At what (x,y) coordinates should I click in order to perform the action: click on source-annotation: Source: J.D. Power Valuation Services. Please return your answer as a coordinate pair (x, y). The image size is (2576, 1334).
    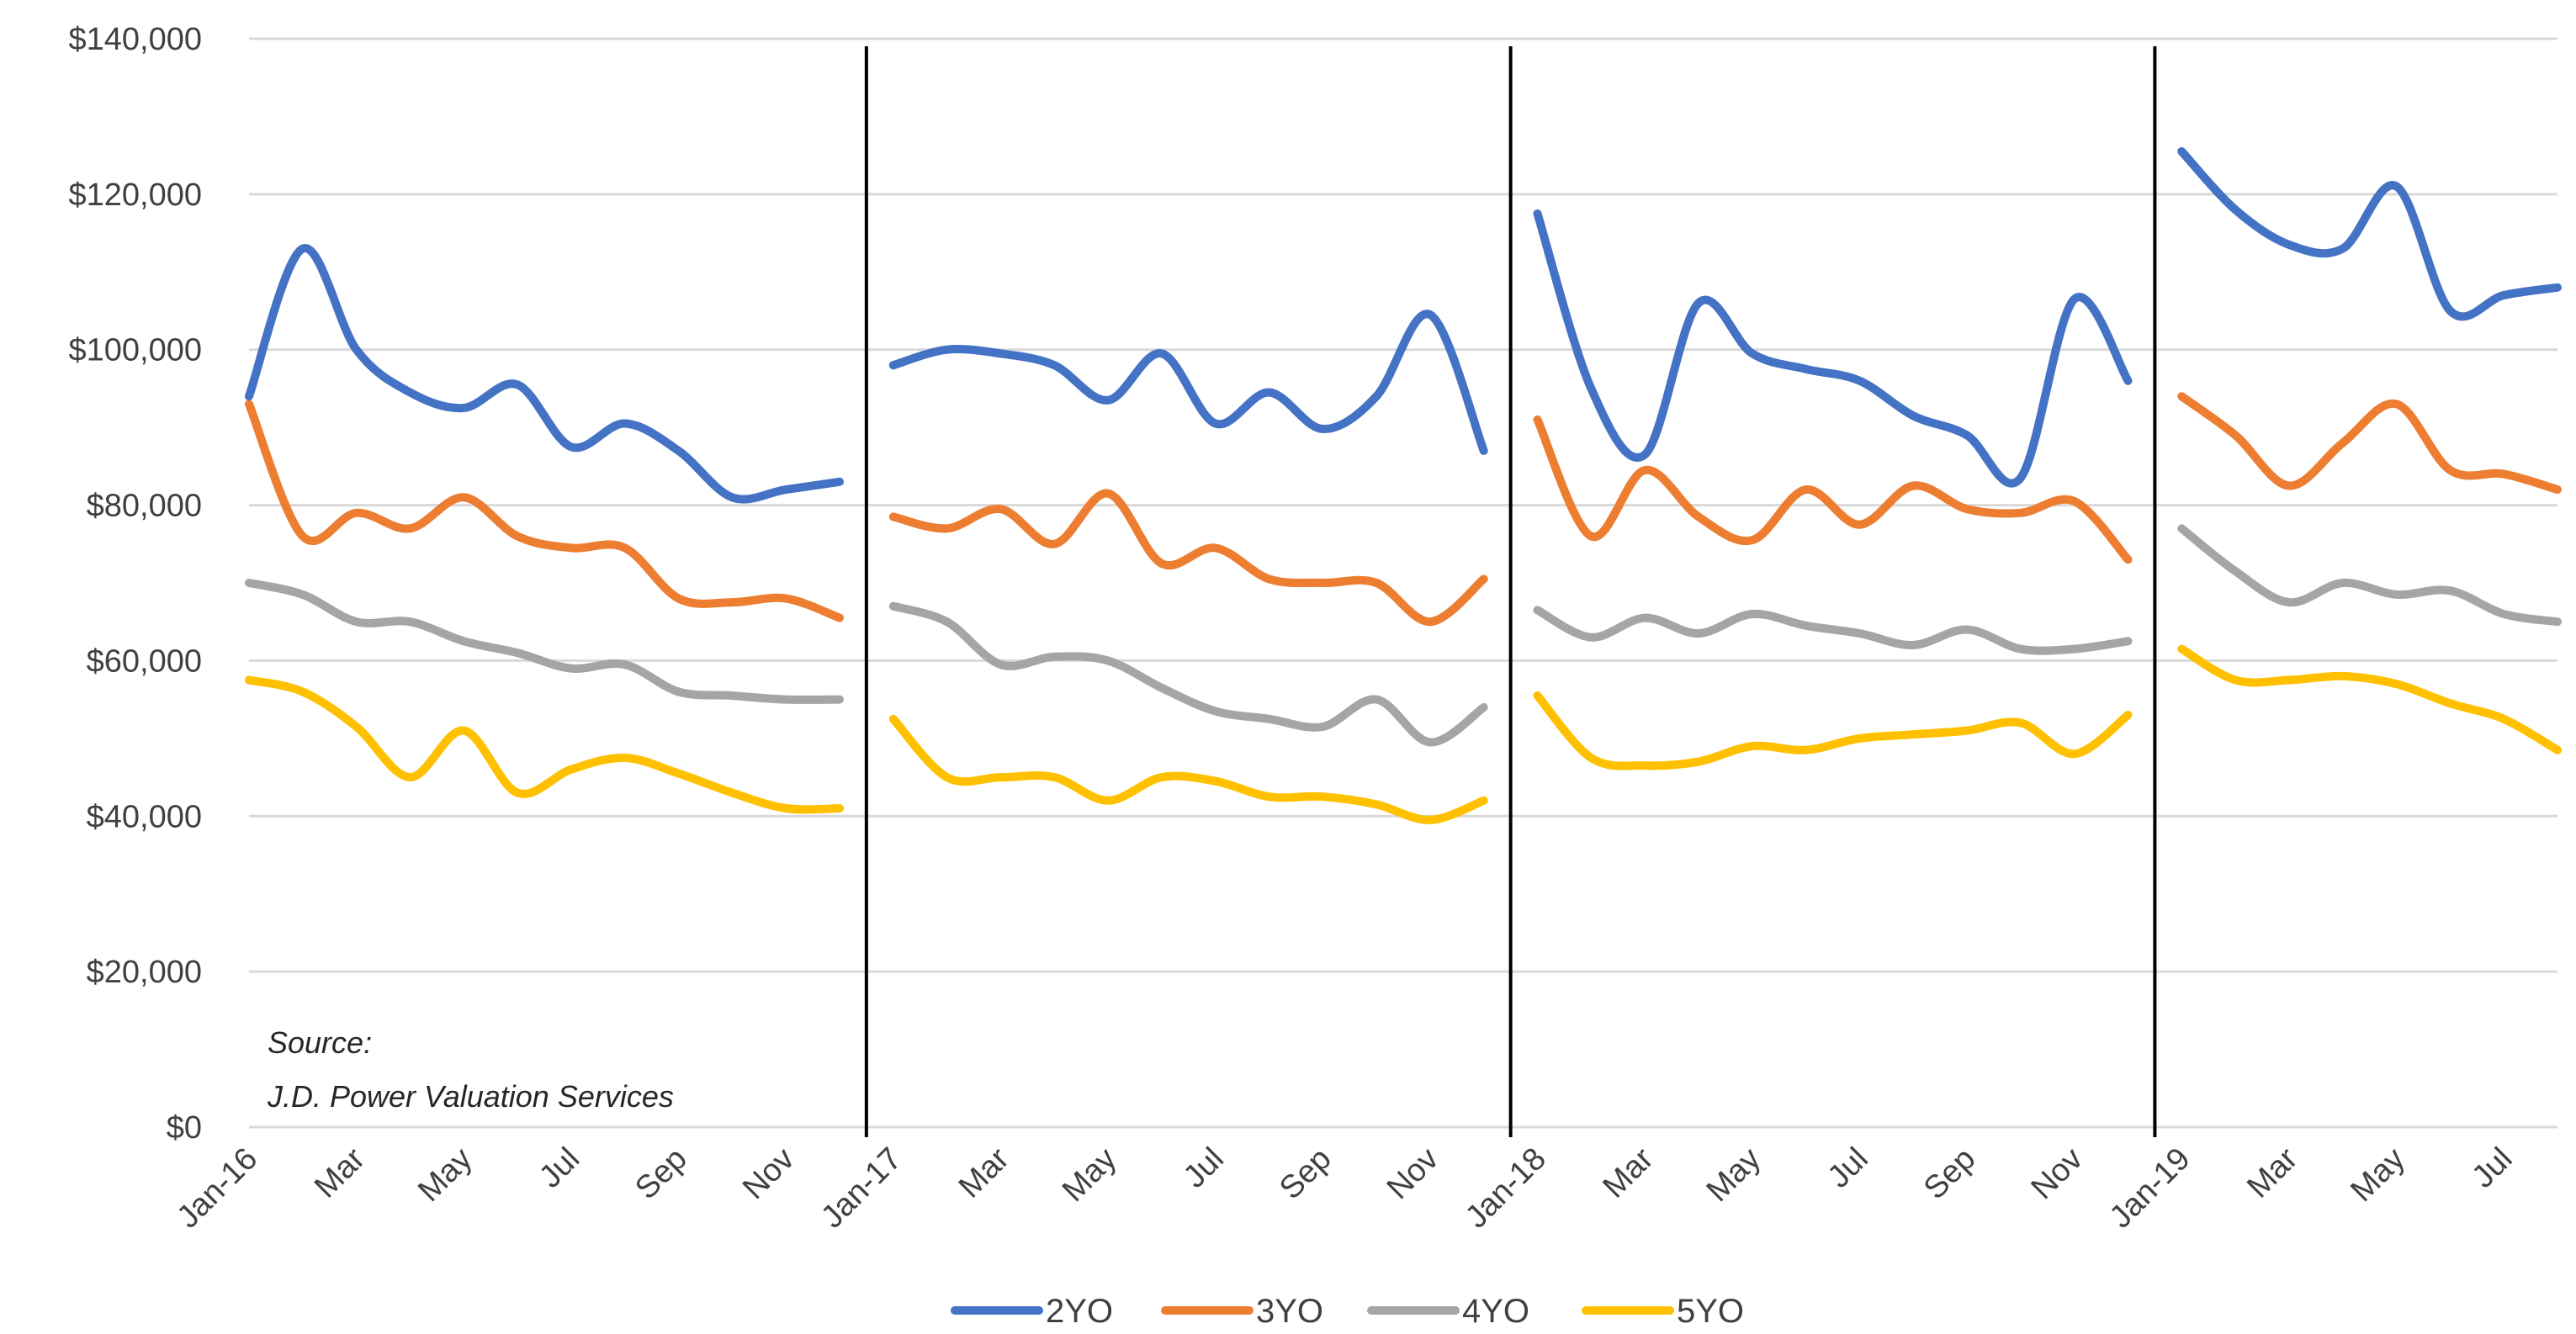
    Looking at the image, I should click on (470, 1069).